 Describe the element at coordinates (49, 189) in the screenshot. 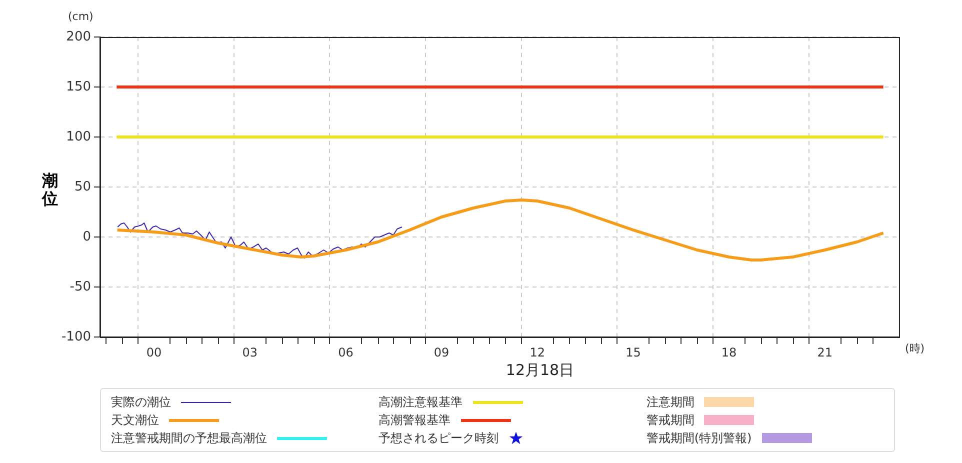

I see `y-axis-title: 潮位` at that location.